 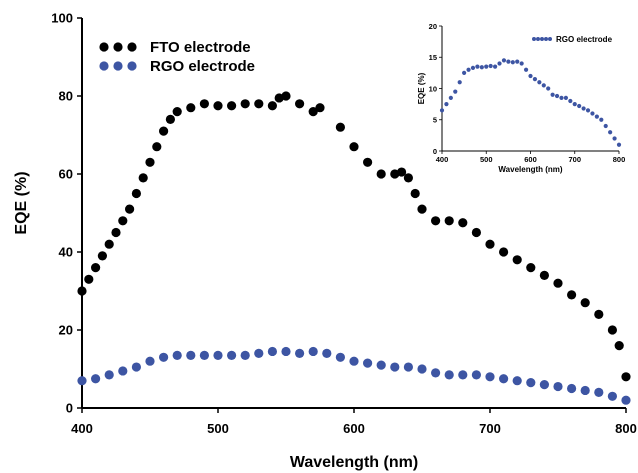 I want to click on inset-x-axis-title: Wavelength (nm), so click(x=530, y=169).